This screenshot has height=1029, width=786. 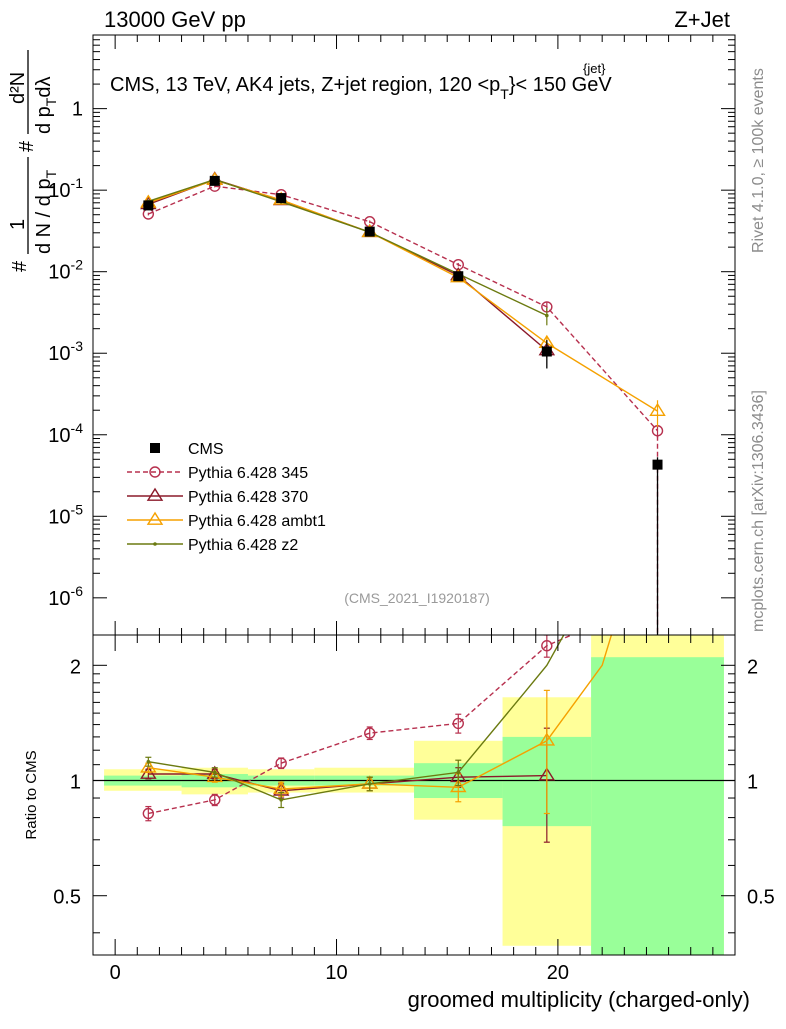 I want to click on series-line-p370, so click(x=348, y=265).